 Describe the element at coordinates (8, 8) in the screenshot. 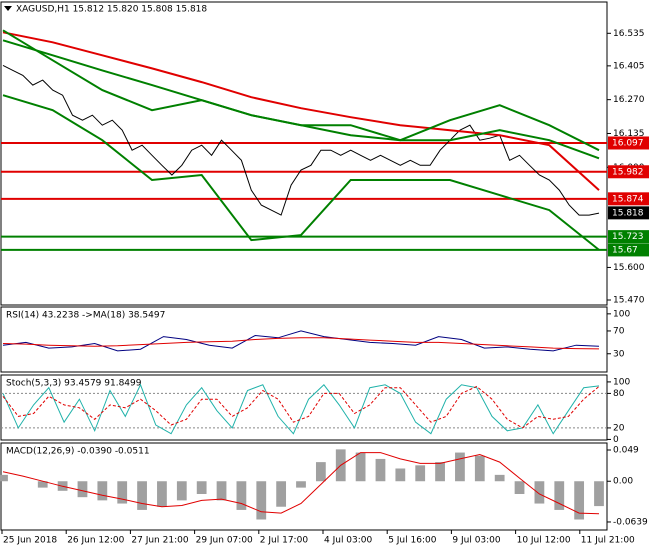

I see `menu-icon` at that location.